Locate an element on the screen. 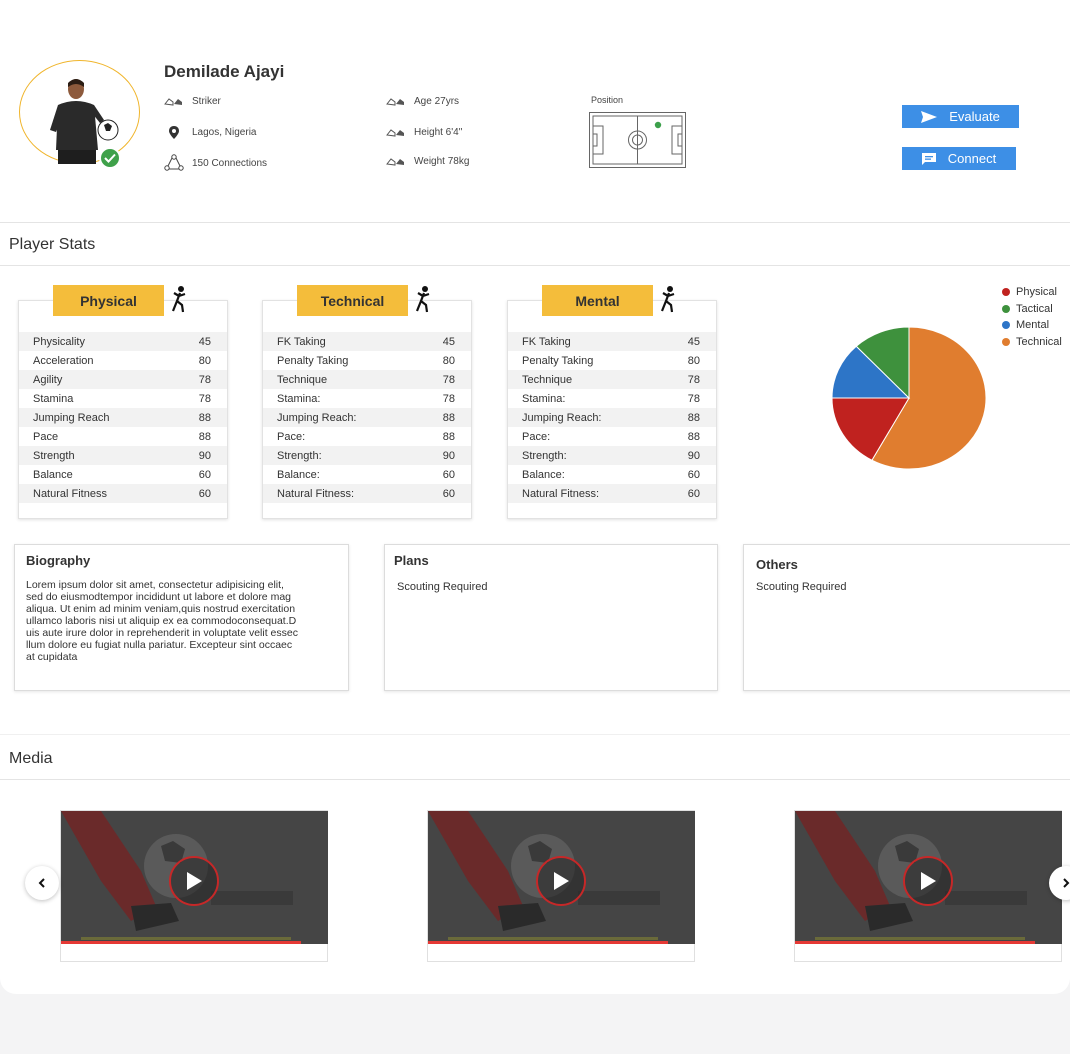 This screenshot has width=1070, height=1054. network-icon is located at coordinates (174, 163).